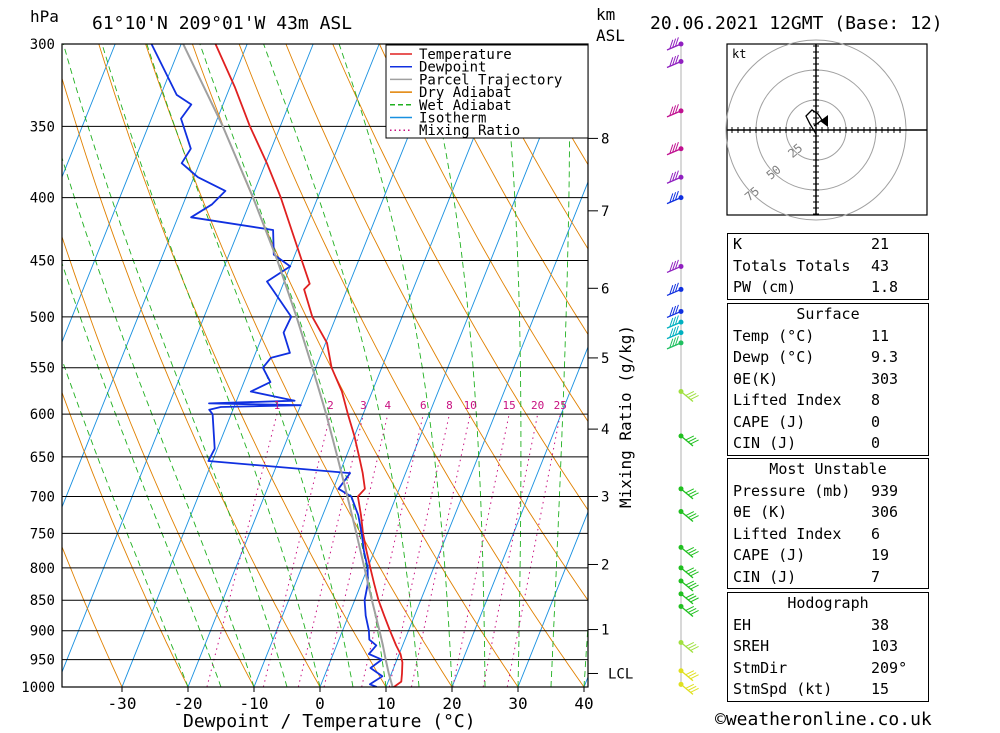  I want to click on x-tick-label: 40, so click(583, 703).